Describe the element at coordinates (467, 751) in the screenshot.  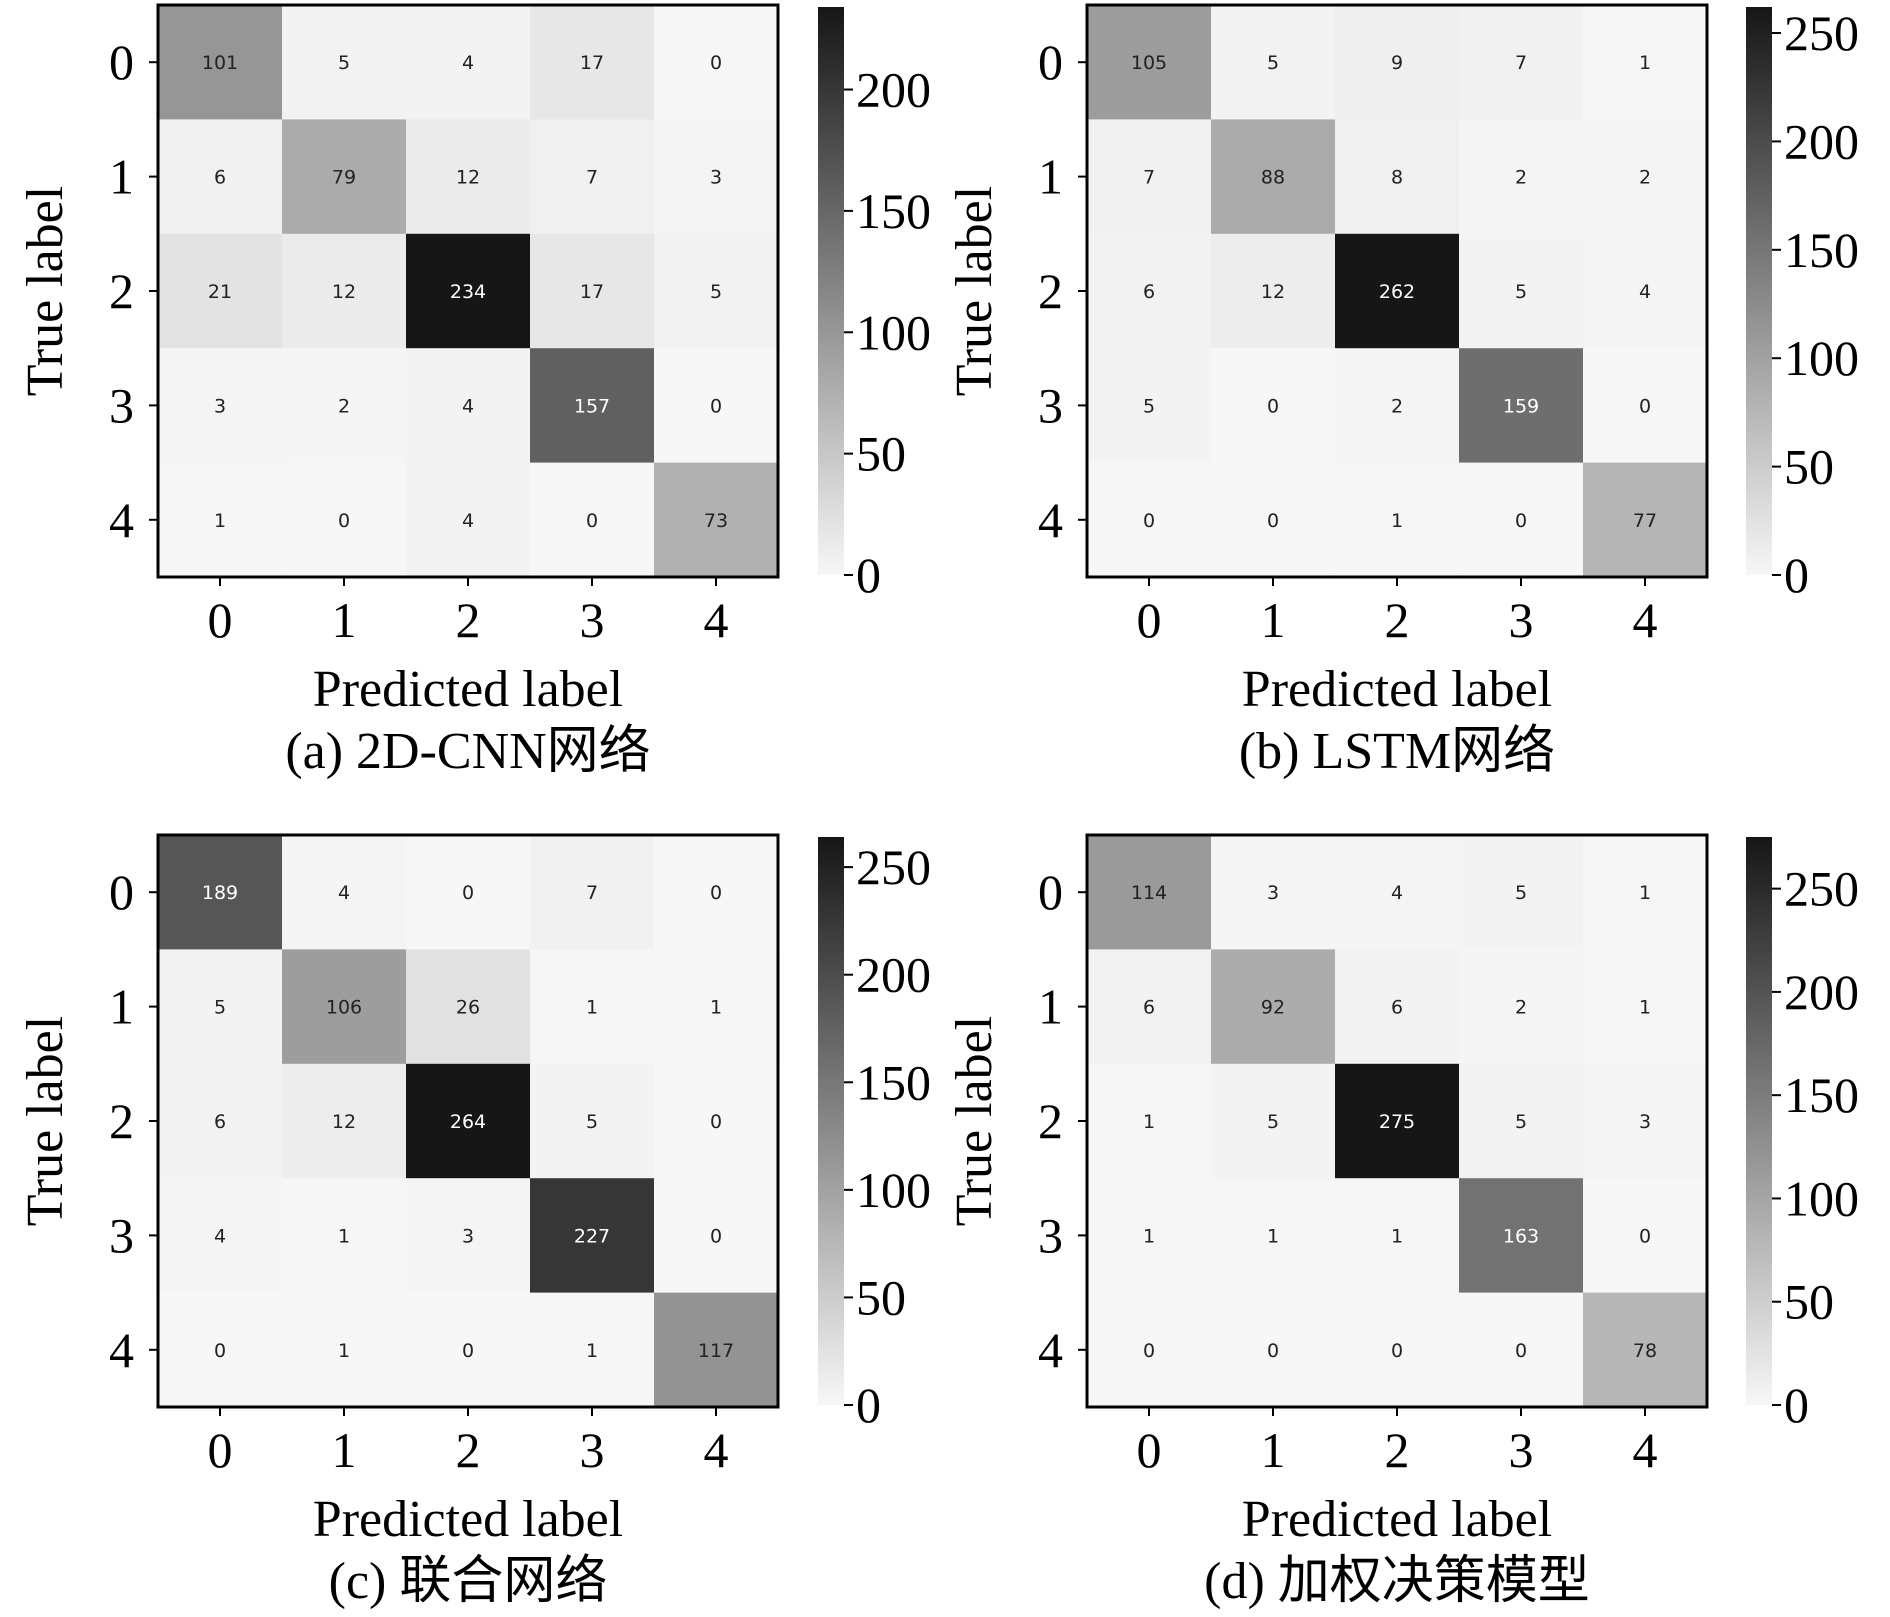
I see `panel-caption-a: (a) 2D-CNN网络` at that location.